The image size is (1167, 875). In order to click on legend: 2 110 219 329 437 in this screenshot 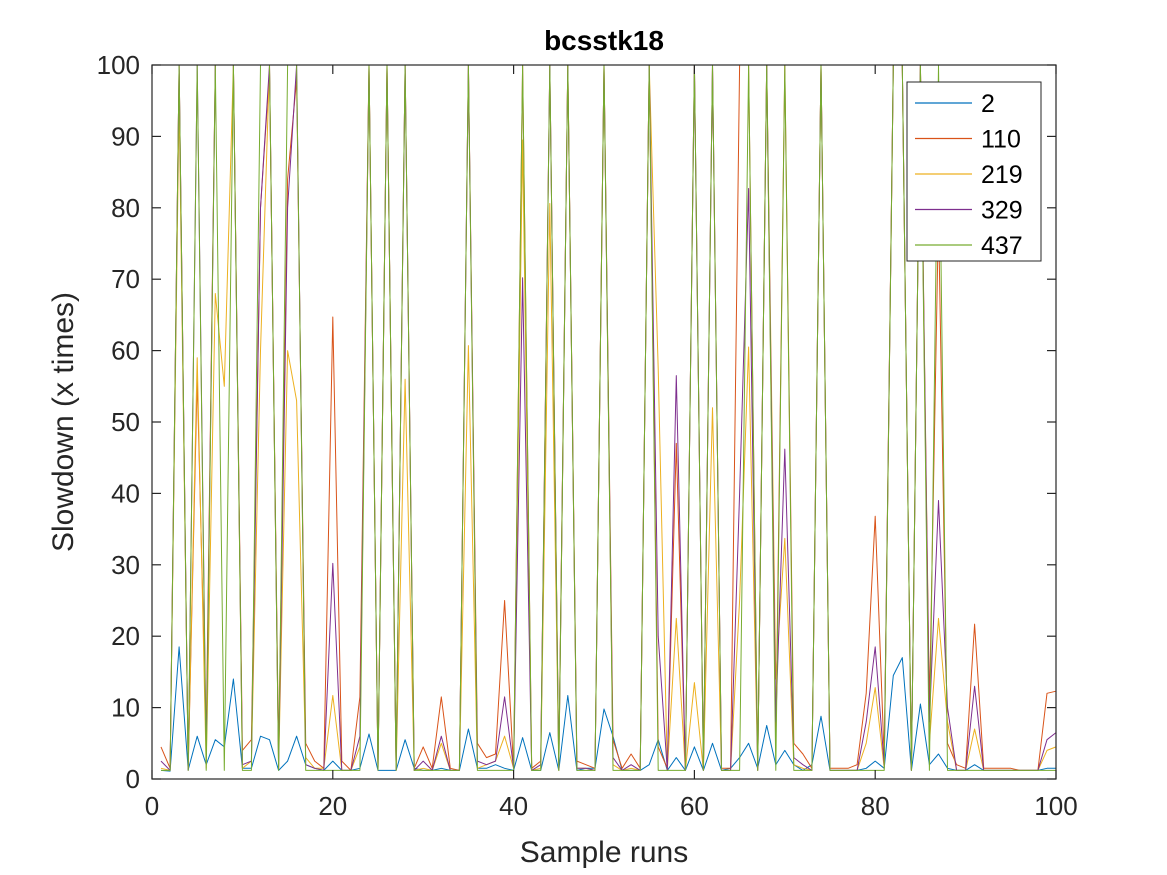, I will do `click(974, 171)`.